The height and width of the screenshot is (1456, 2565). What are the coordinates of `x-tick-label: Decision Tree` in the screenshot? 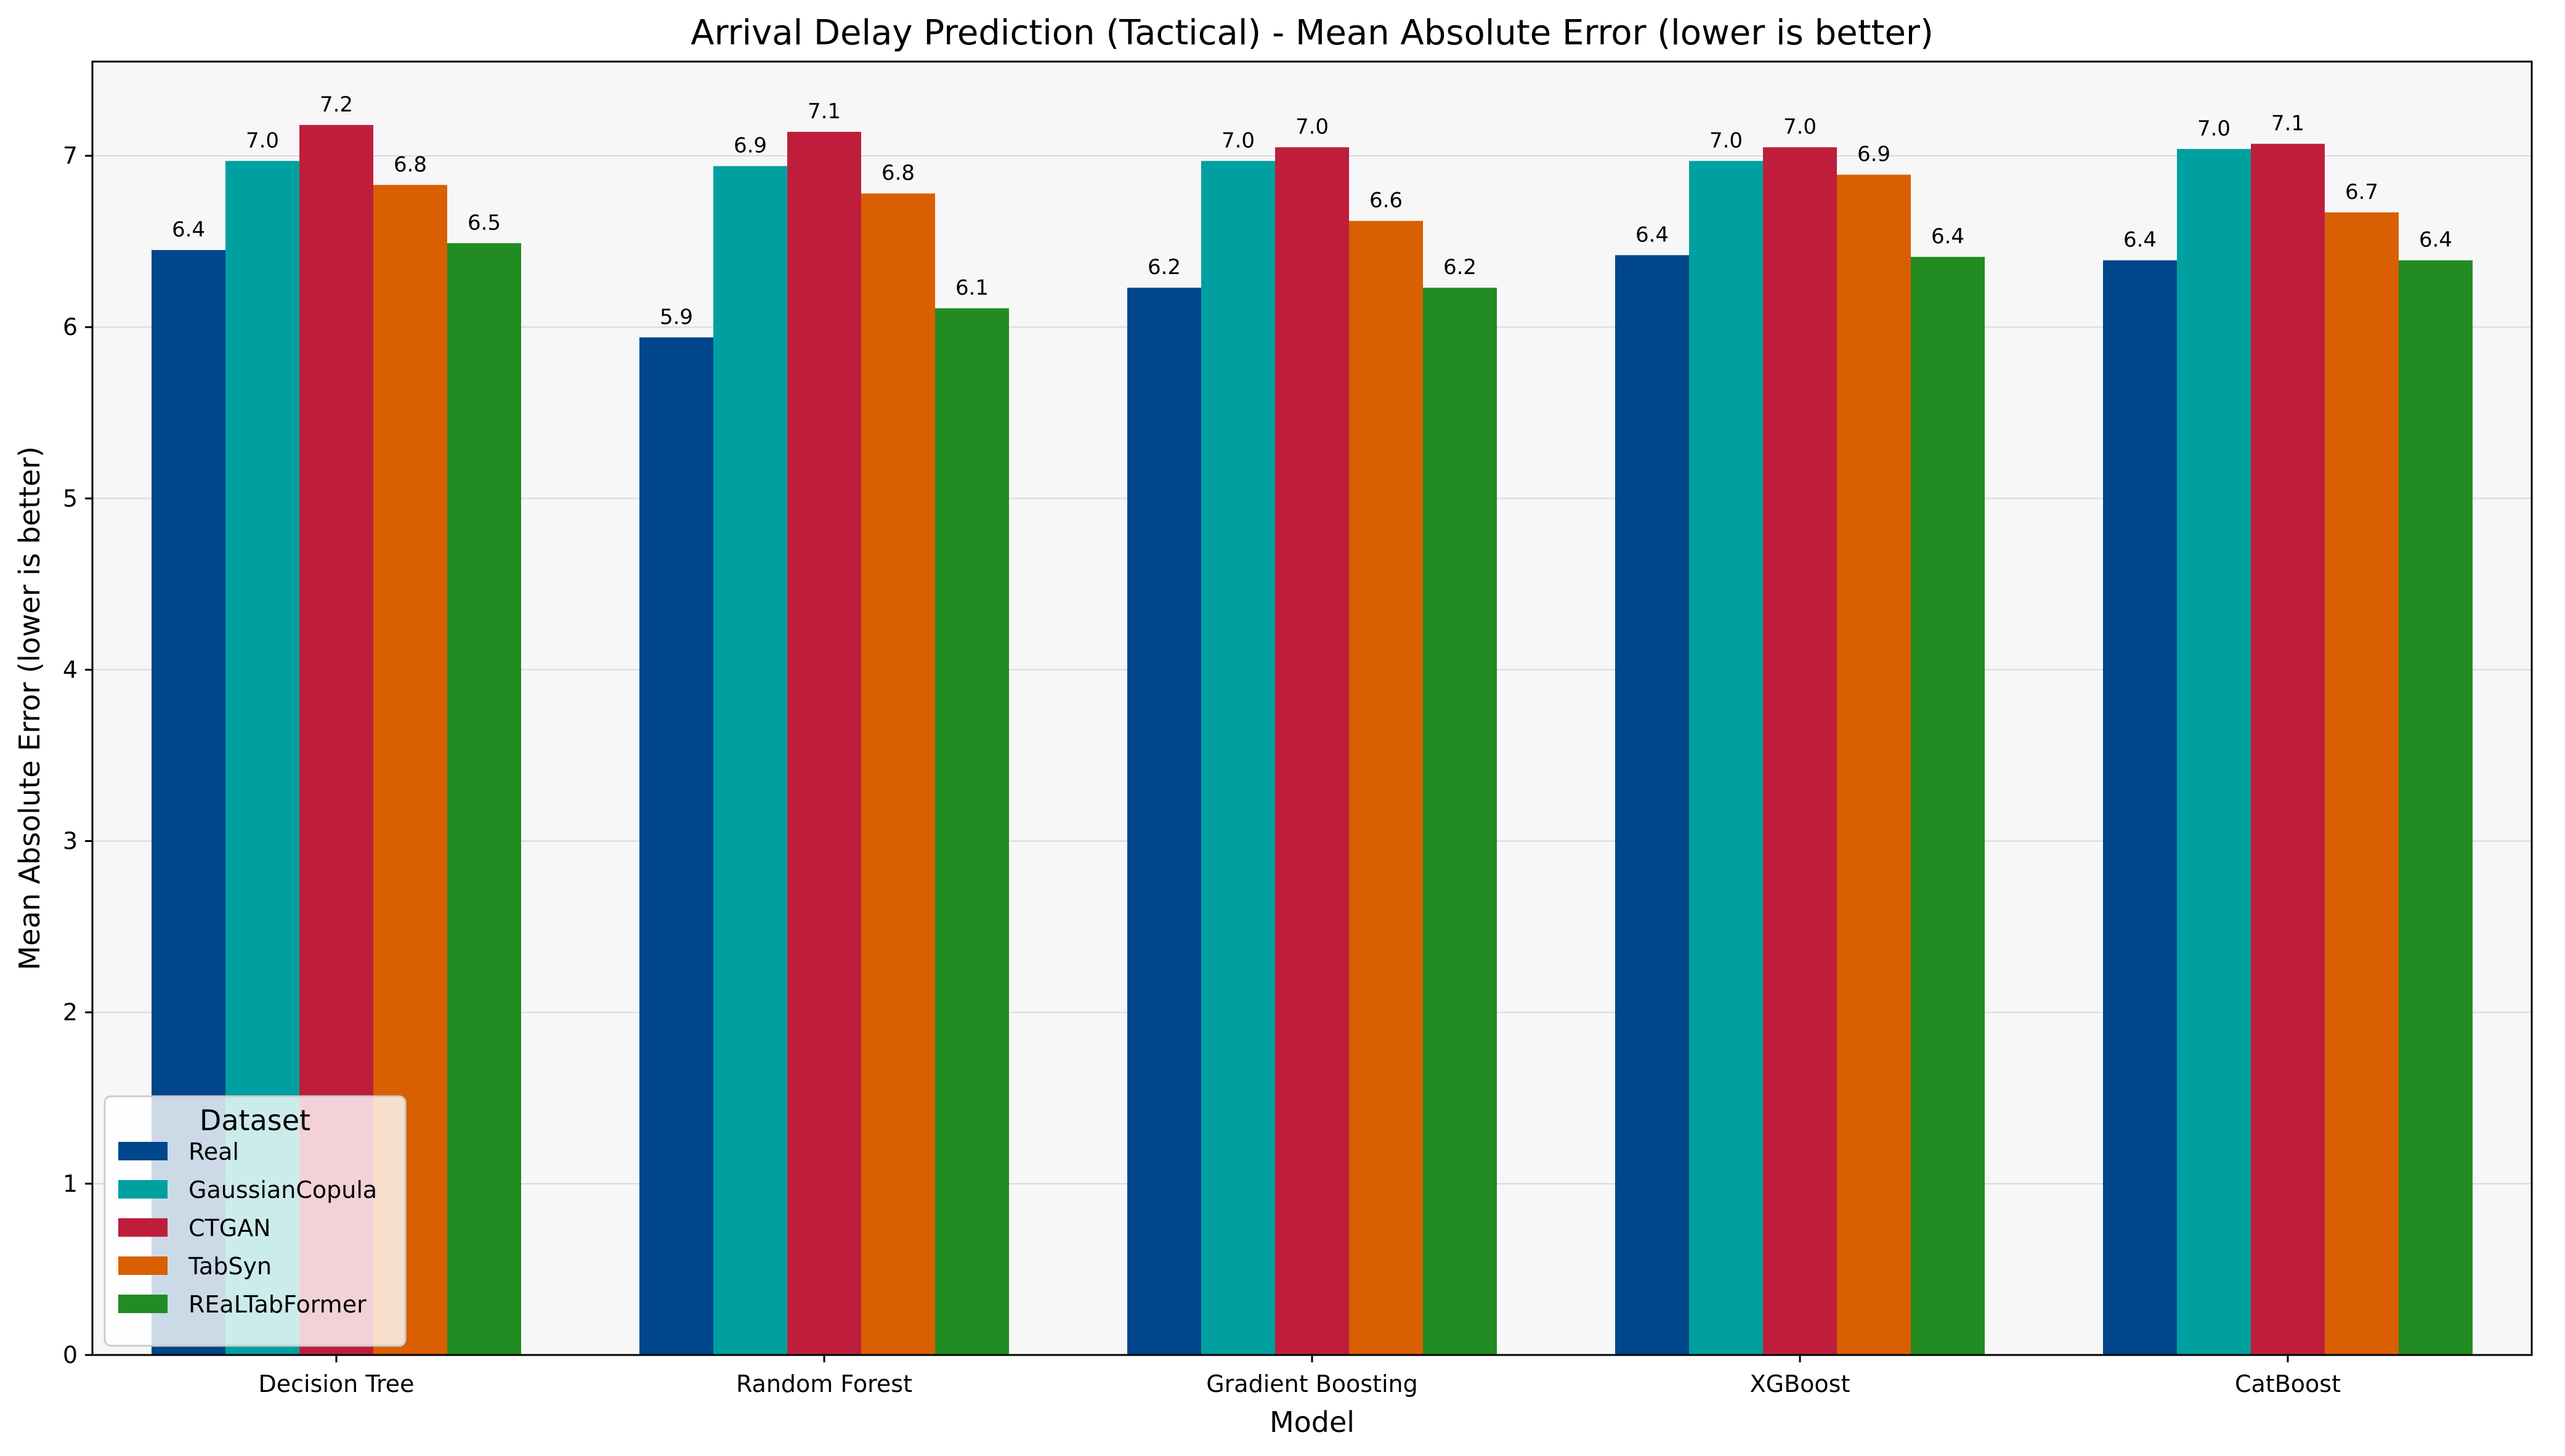 It's located at (336, 1383).